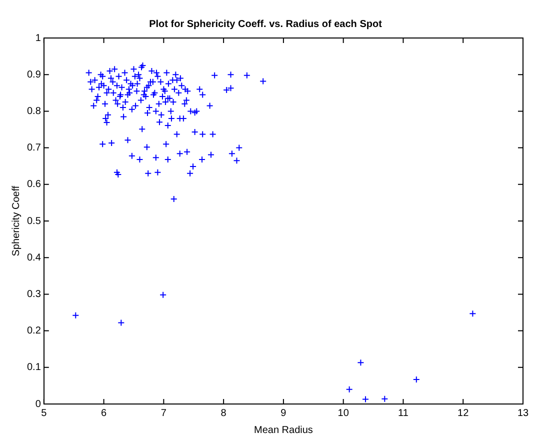 This screenshot has height=440, width=533. What do you see at coordinates (34, 258) in the screenshot?
I see `y-tick-label: 0.4` at bounding box center [34, 258].